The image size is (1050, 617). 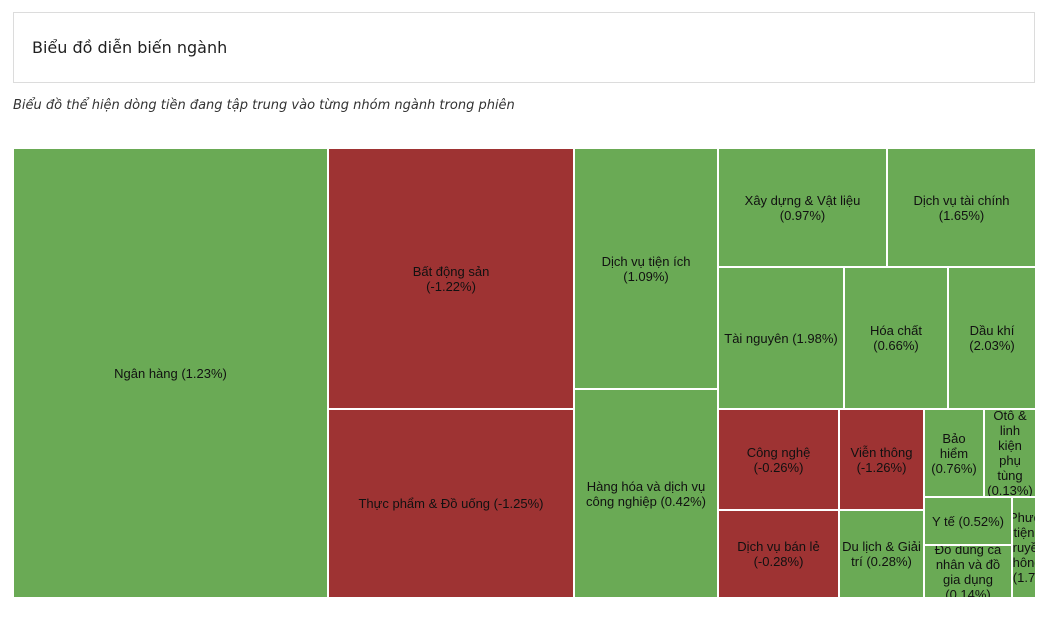 I want to click on treemap-tile-label: Thực phẩm & Đồ uống (-1.25%), so click(x=451, y=503).